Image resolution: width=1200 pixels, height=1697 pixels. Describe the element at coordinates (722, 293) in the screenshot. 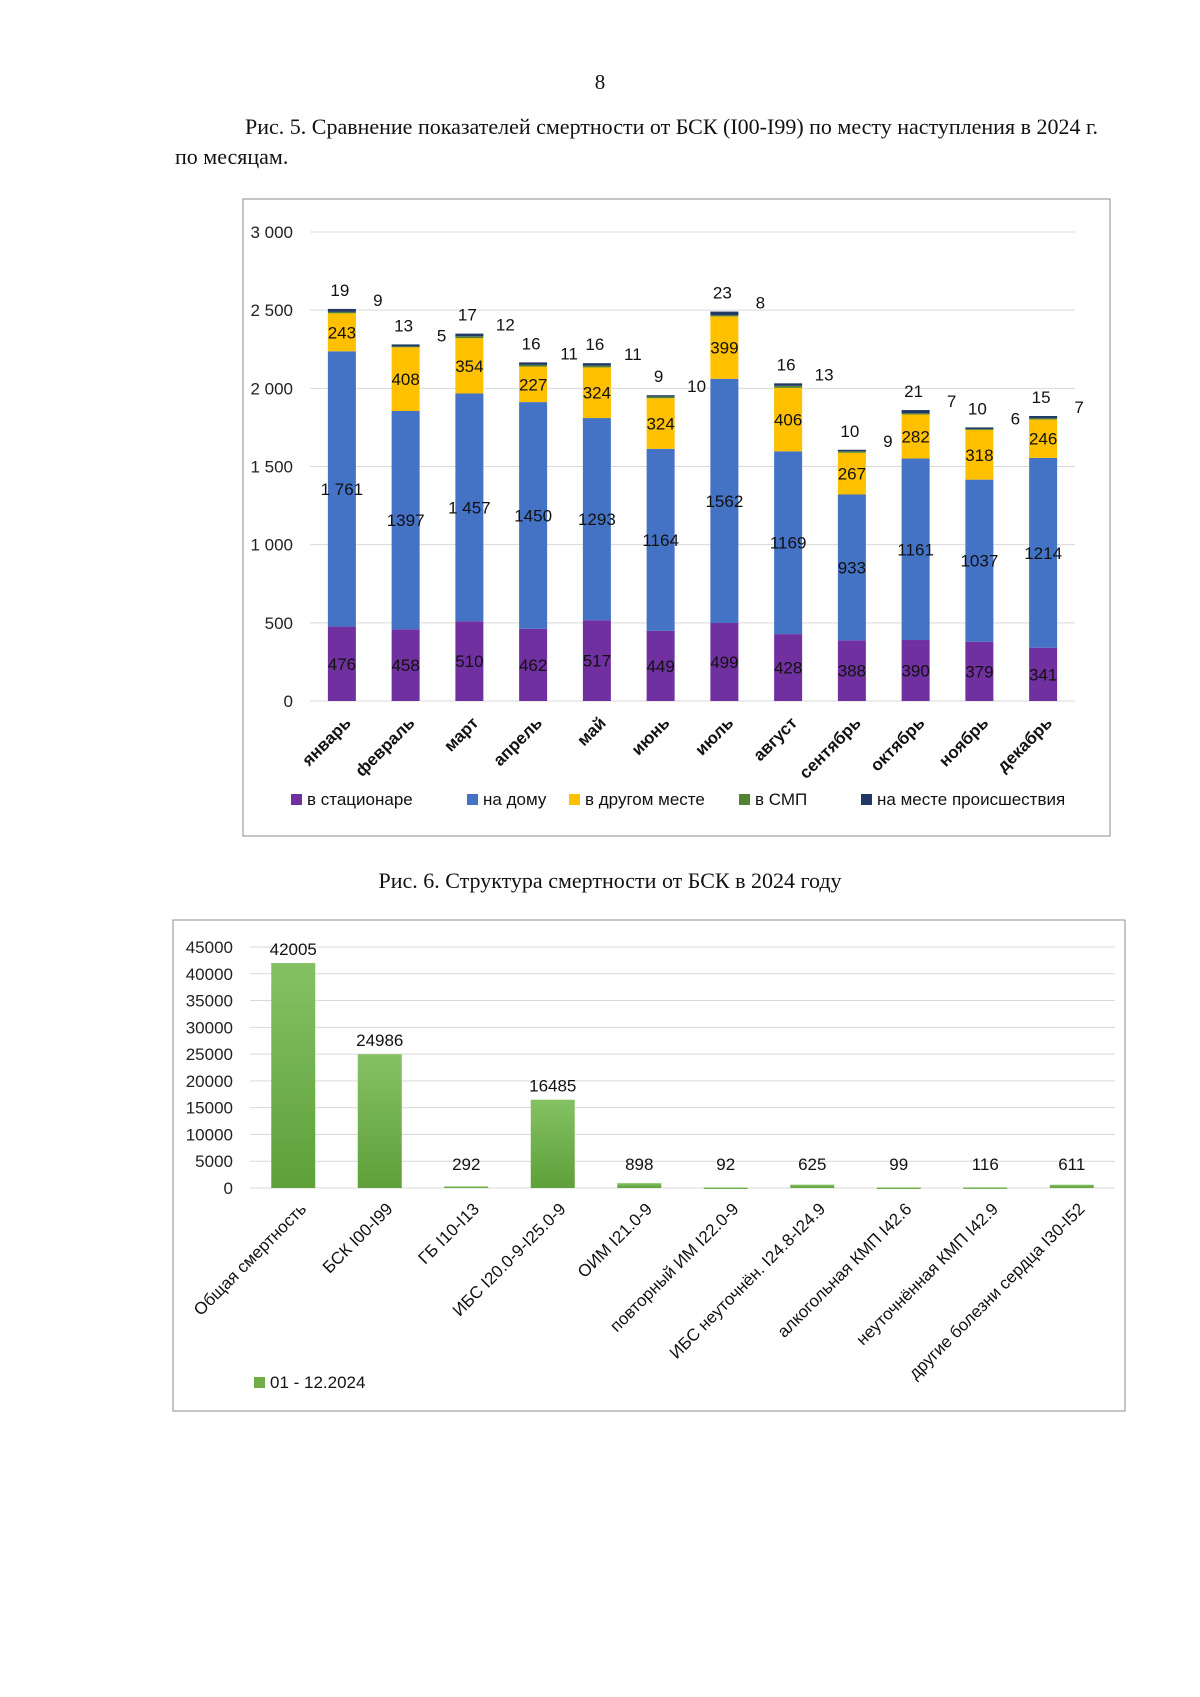

I see `data-label: 23` at that location.